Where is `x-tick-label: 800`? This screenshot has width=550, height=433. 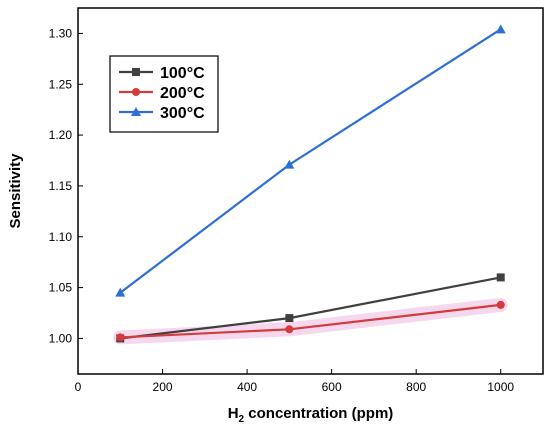 x-tick-label: 800 is located at coordinates (416, 387).